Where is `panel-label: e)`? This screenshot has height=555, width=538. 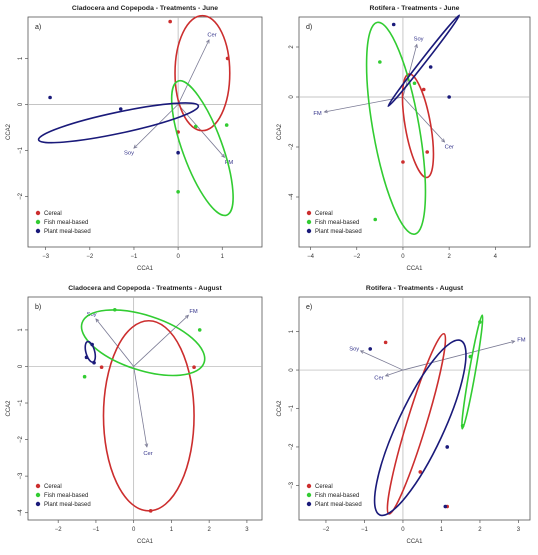 panel-label: e) is located at coordinates (309, 307).